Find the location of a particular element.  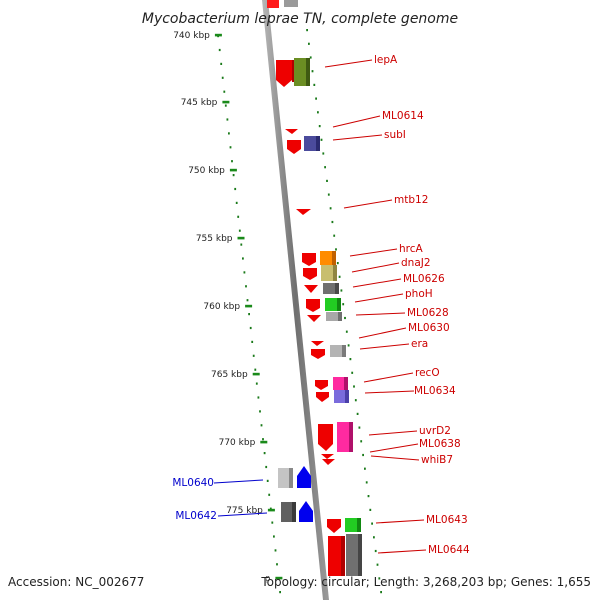

gene-hrcA-block is located at coordinates (319, 258).